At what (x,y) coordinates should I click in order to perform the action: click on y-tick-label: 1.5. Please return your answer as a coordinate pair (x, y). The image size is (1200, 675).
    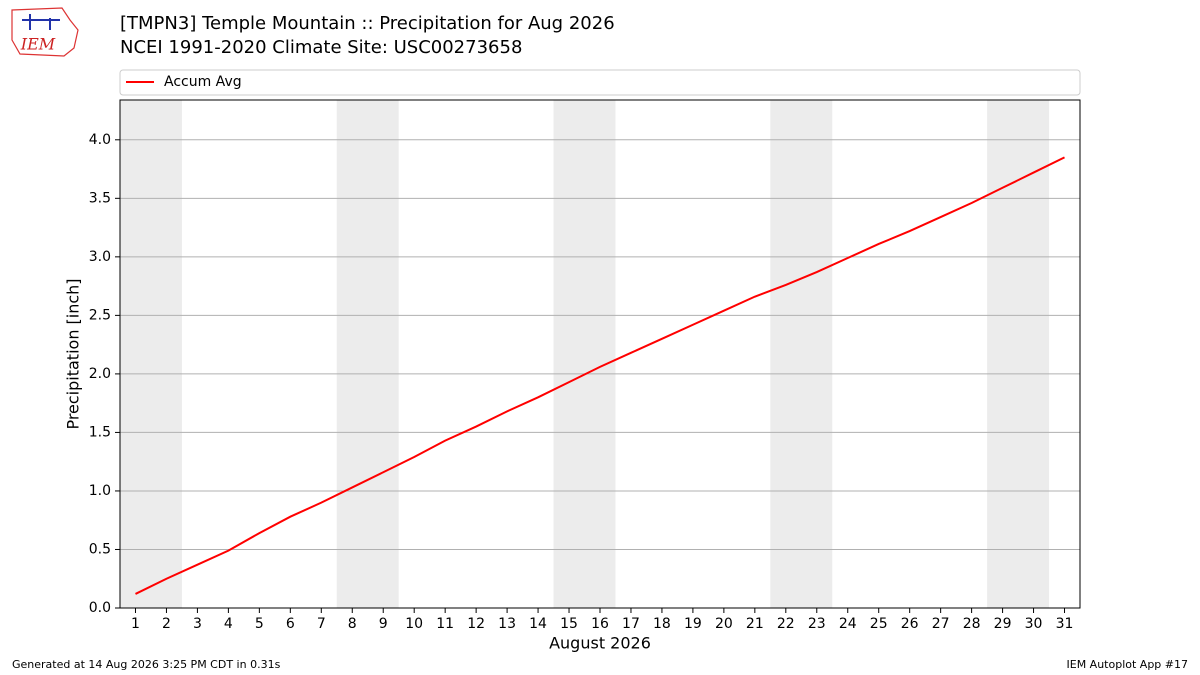
    Looking at the image, I should click on (100, 432).